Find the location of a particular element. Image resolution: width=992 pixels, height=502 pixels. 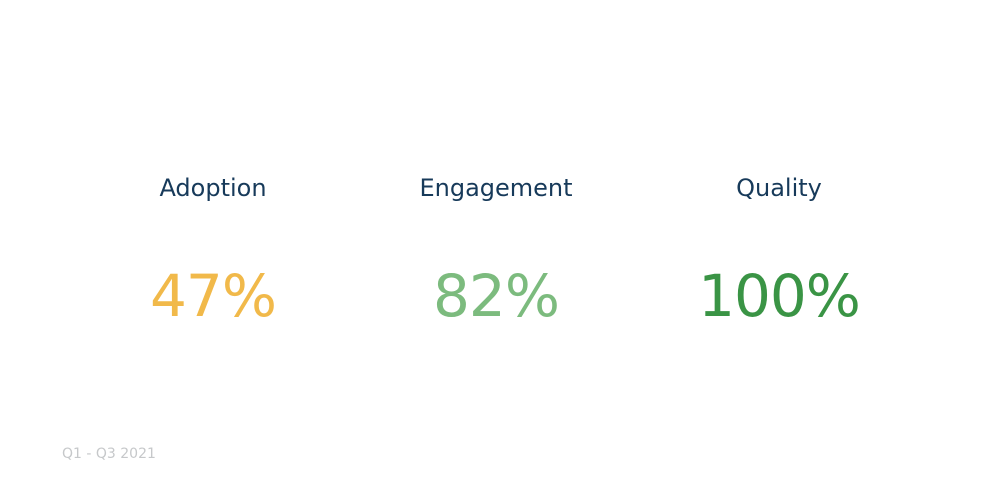

metric-value: 100% is located at coordinates (779, 296).